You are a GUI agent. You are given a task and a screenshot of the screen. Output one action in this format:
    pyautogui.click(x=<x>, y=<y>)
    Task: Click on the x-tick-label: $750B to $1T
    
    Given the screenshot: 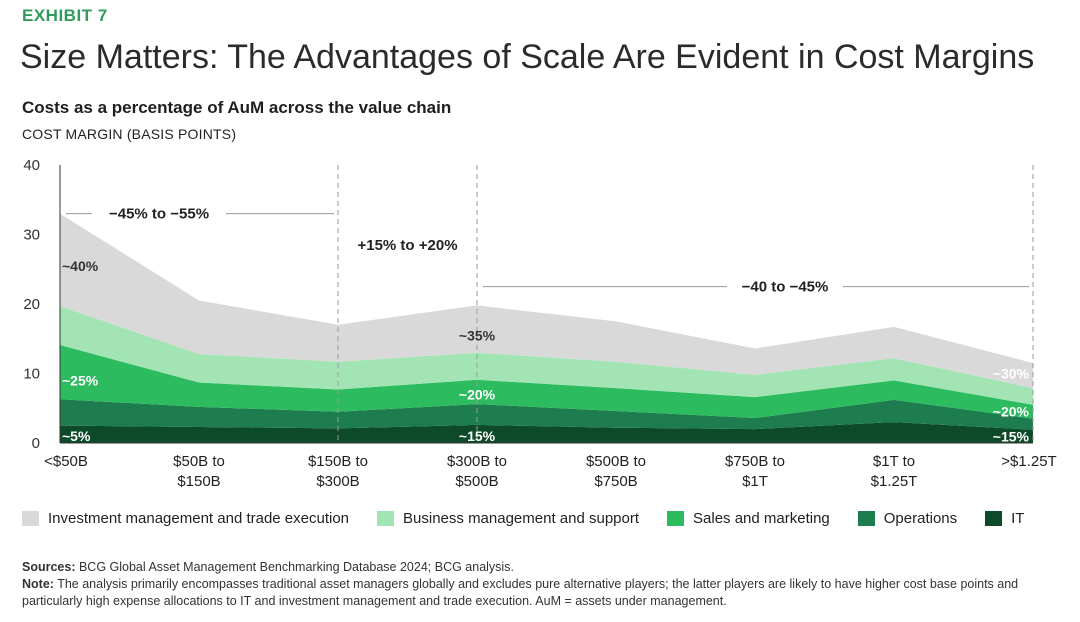 What is the action you would take?
    pyautogui.click(x=755, y=471)
    